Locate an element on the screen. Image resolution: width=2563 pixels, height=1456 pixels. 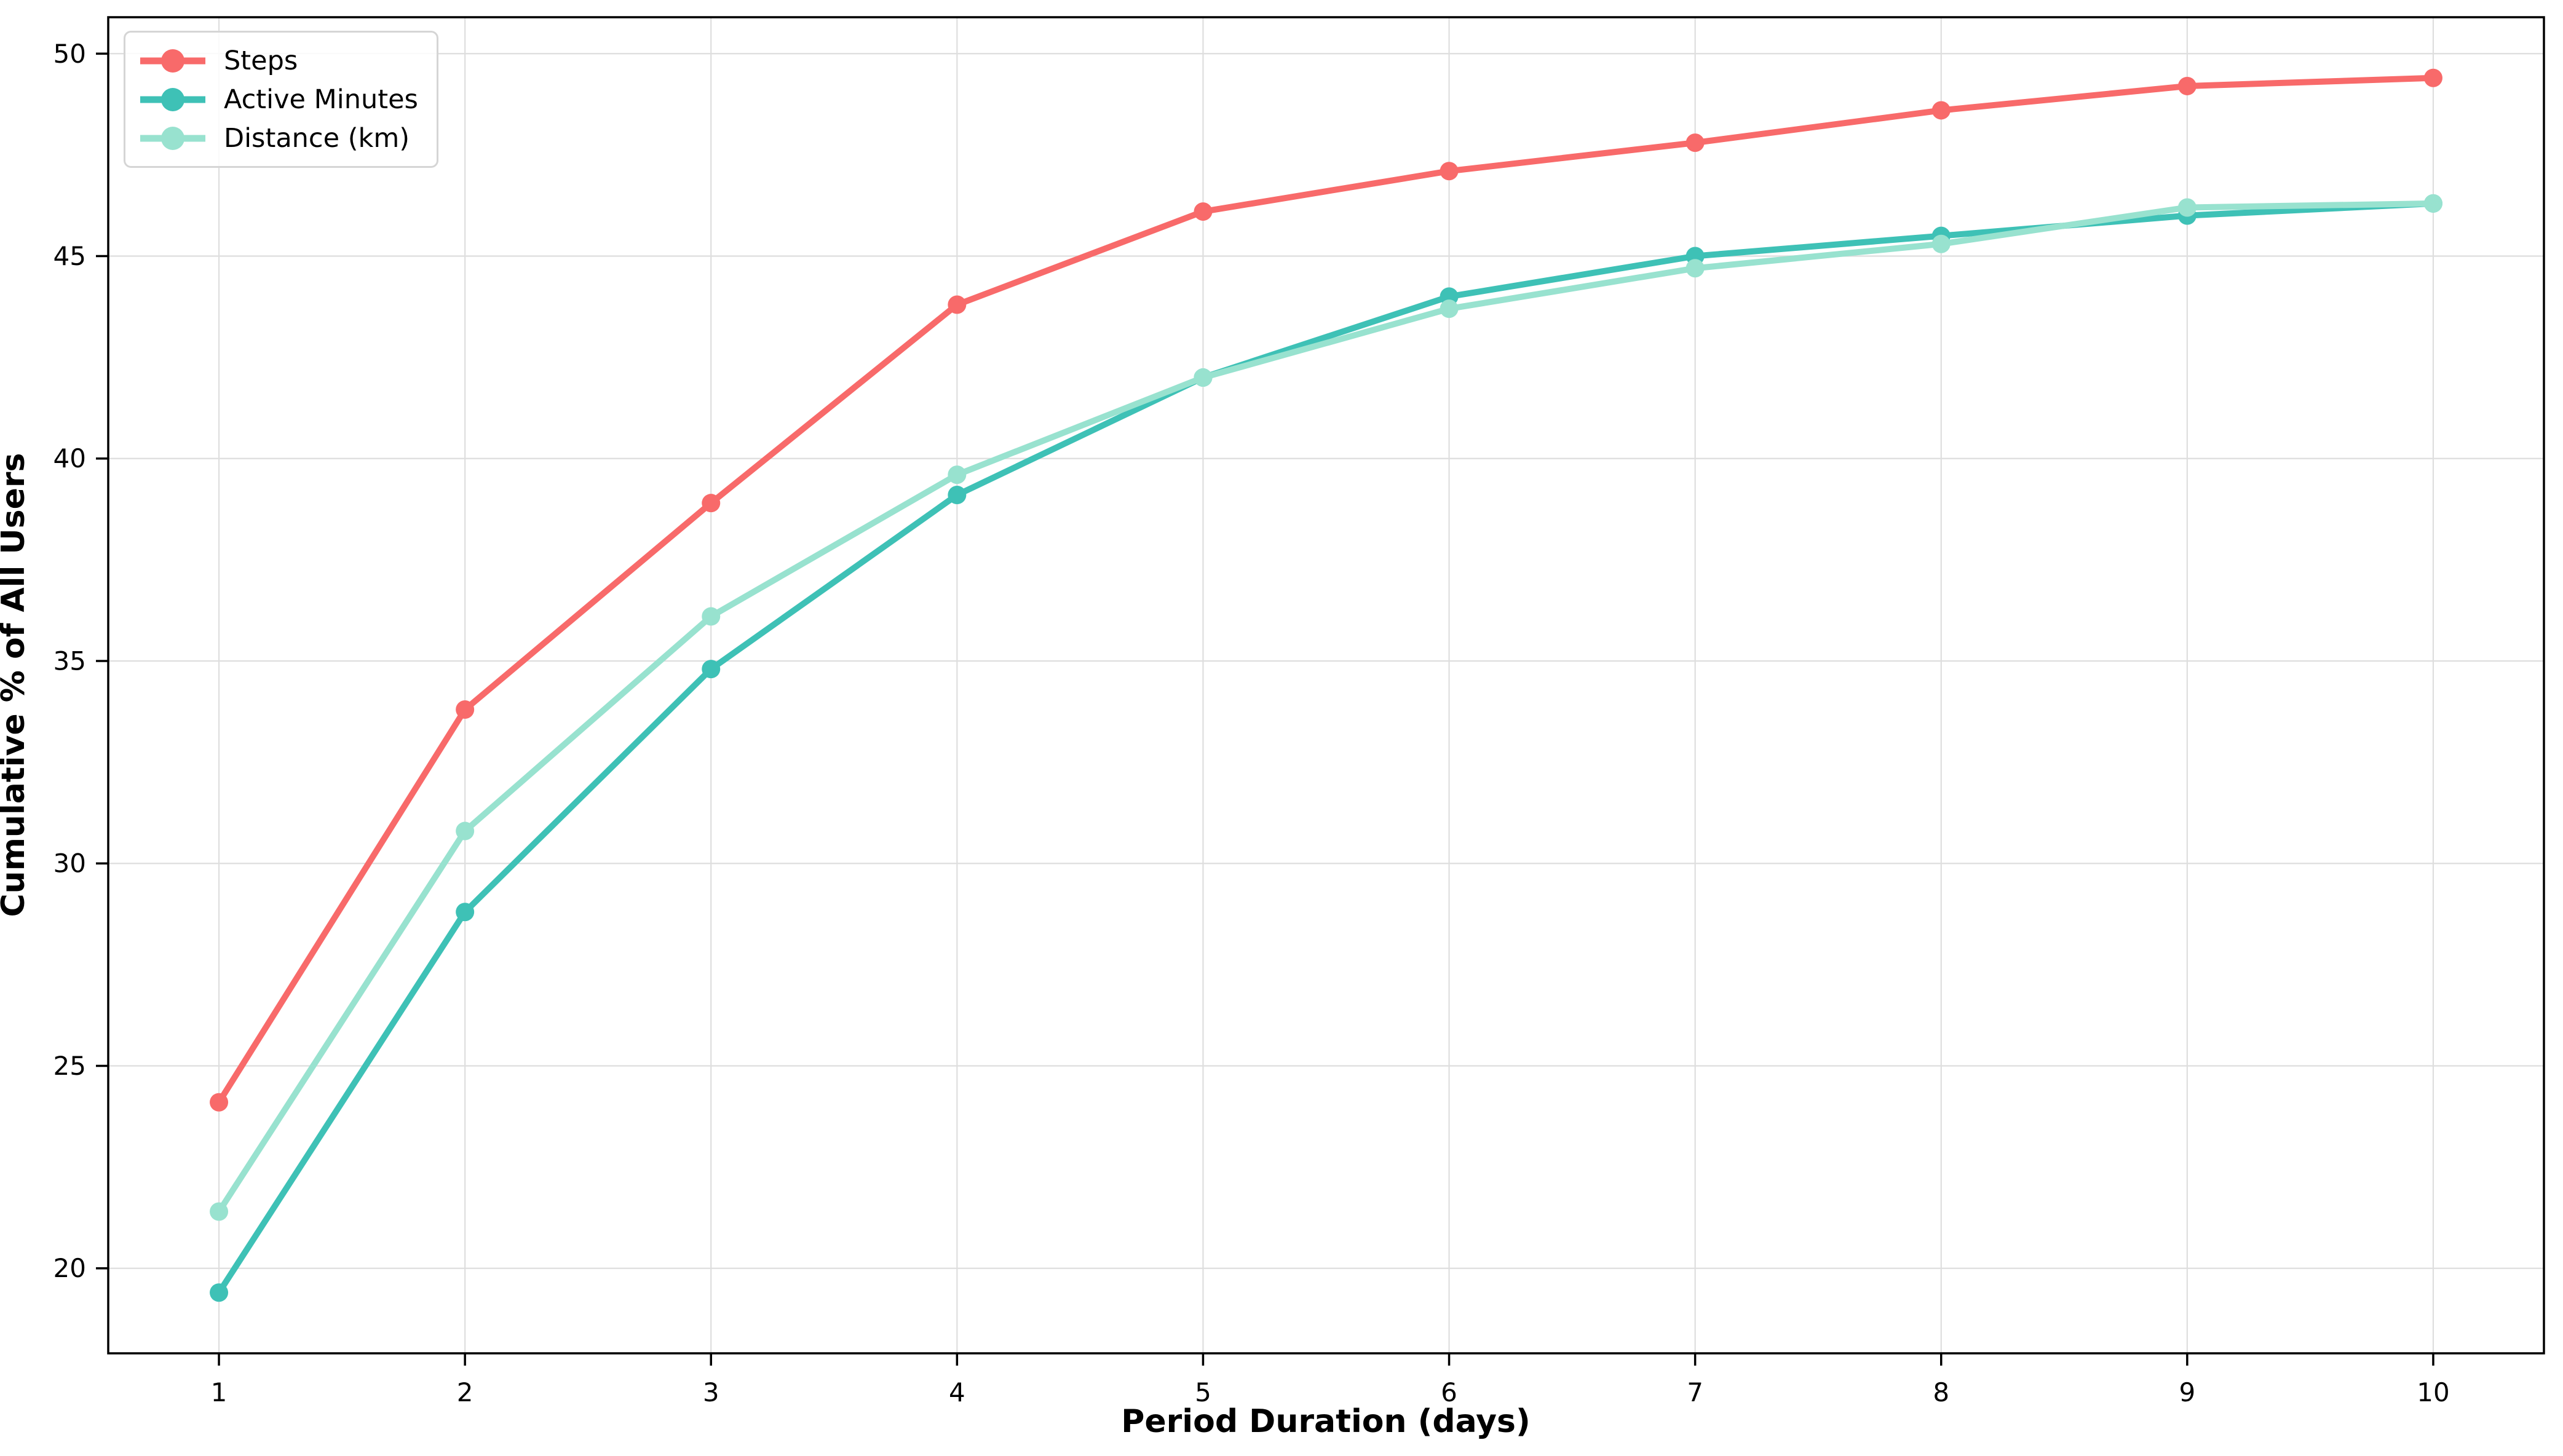
active-minutes-legend-sample-icon is located at coordinates (172, 99).